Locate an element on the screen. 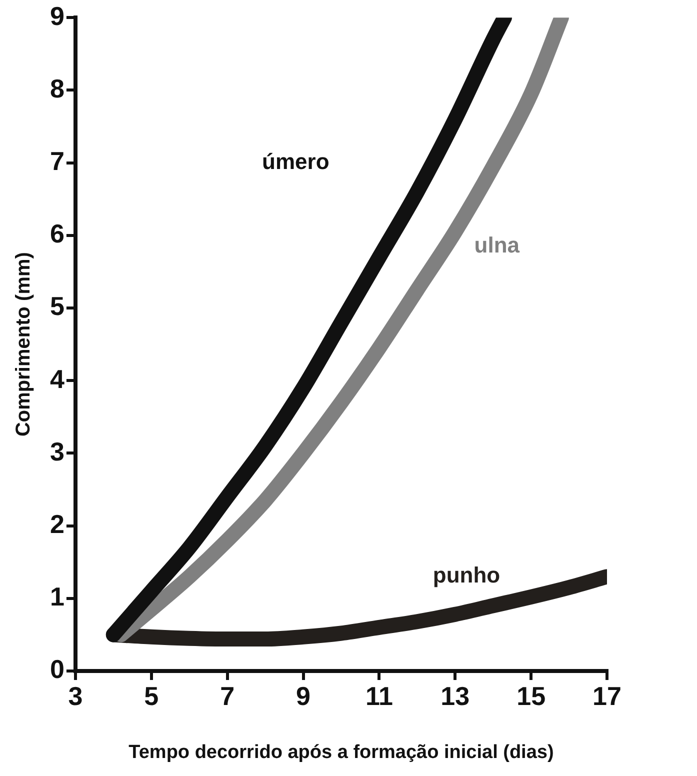 This screenshot has height=776, width=697. y-tick-label: 9 is located at coordinates (57, 15).